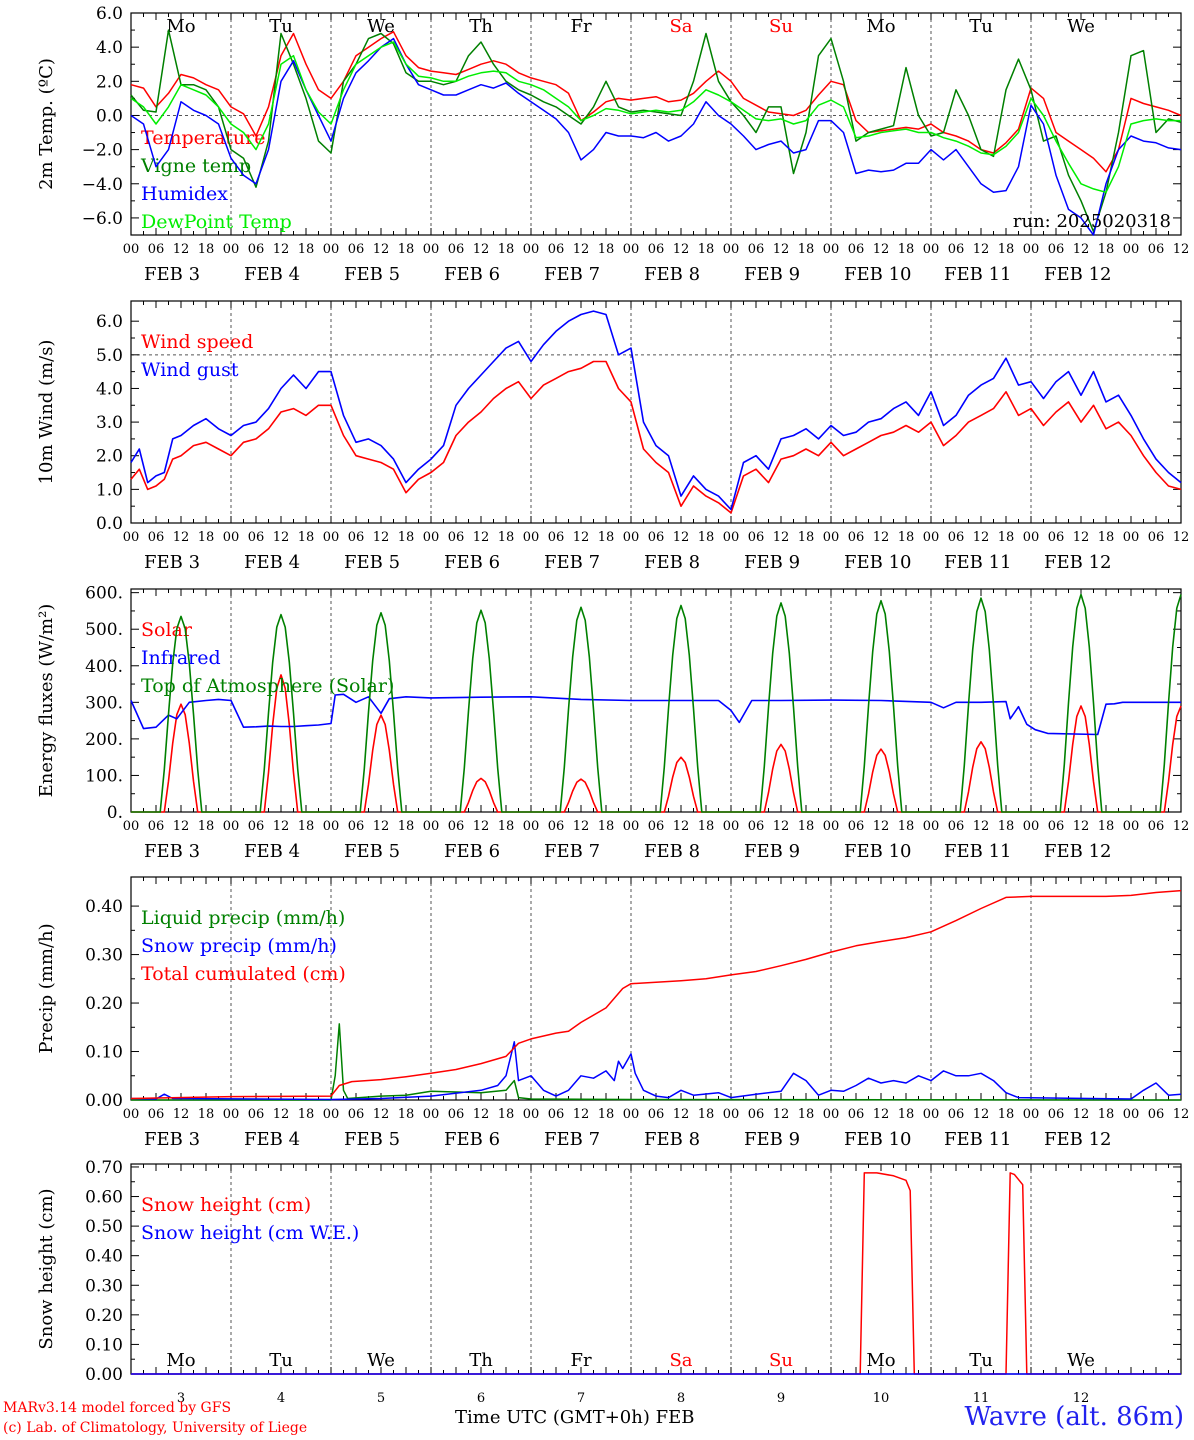 This screenshot has width=1194, height=1440. I want to click on y-tick-label: 5.0, so click(109, 356).